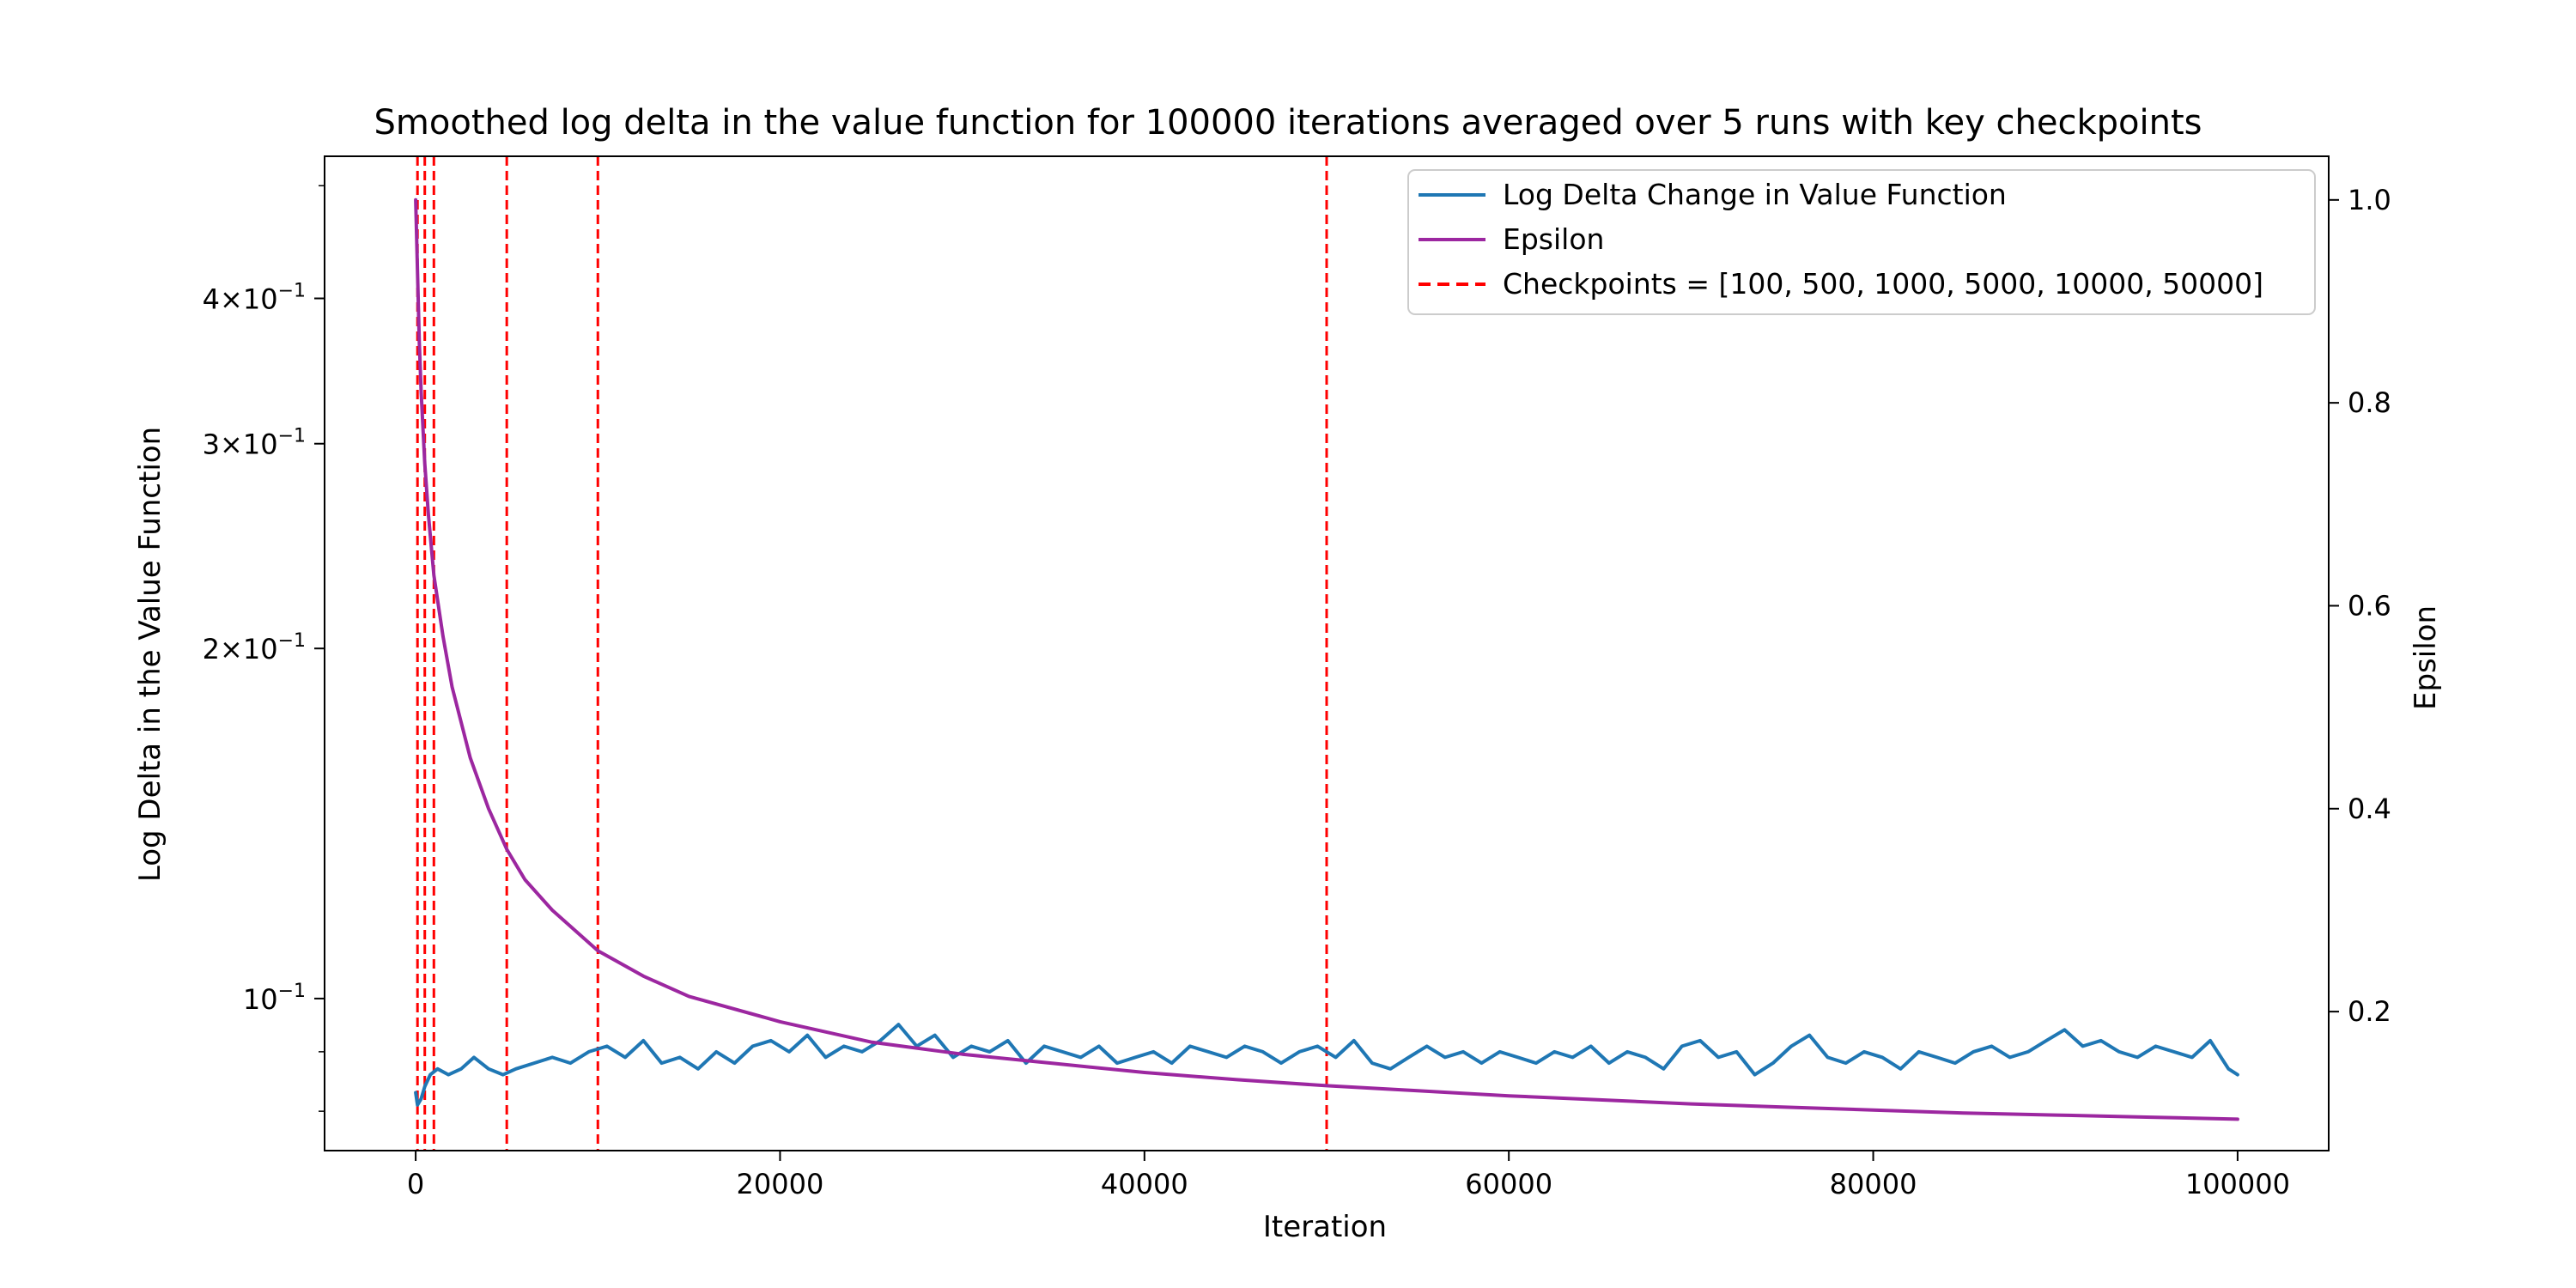  Describe the element at coordinates (2369, 1012) in the screenshot. I see `y2-tick-label: 0.2` at that location.